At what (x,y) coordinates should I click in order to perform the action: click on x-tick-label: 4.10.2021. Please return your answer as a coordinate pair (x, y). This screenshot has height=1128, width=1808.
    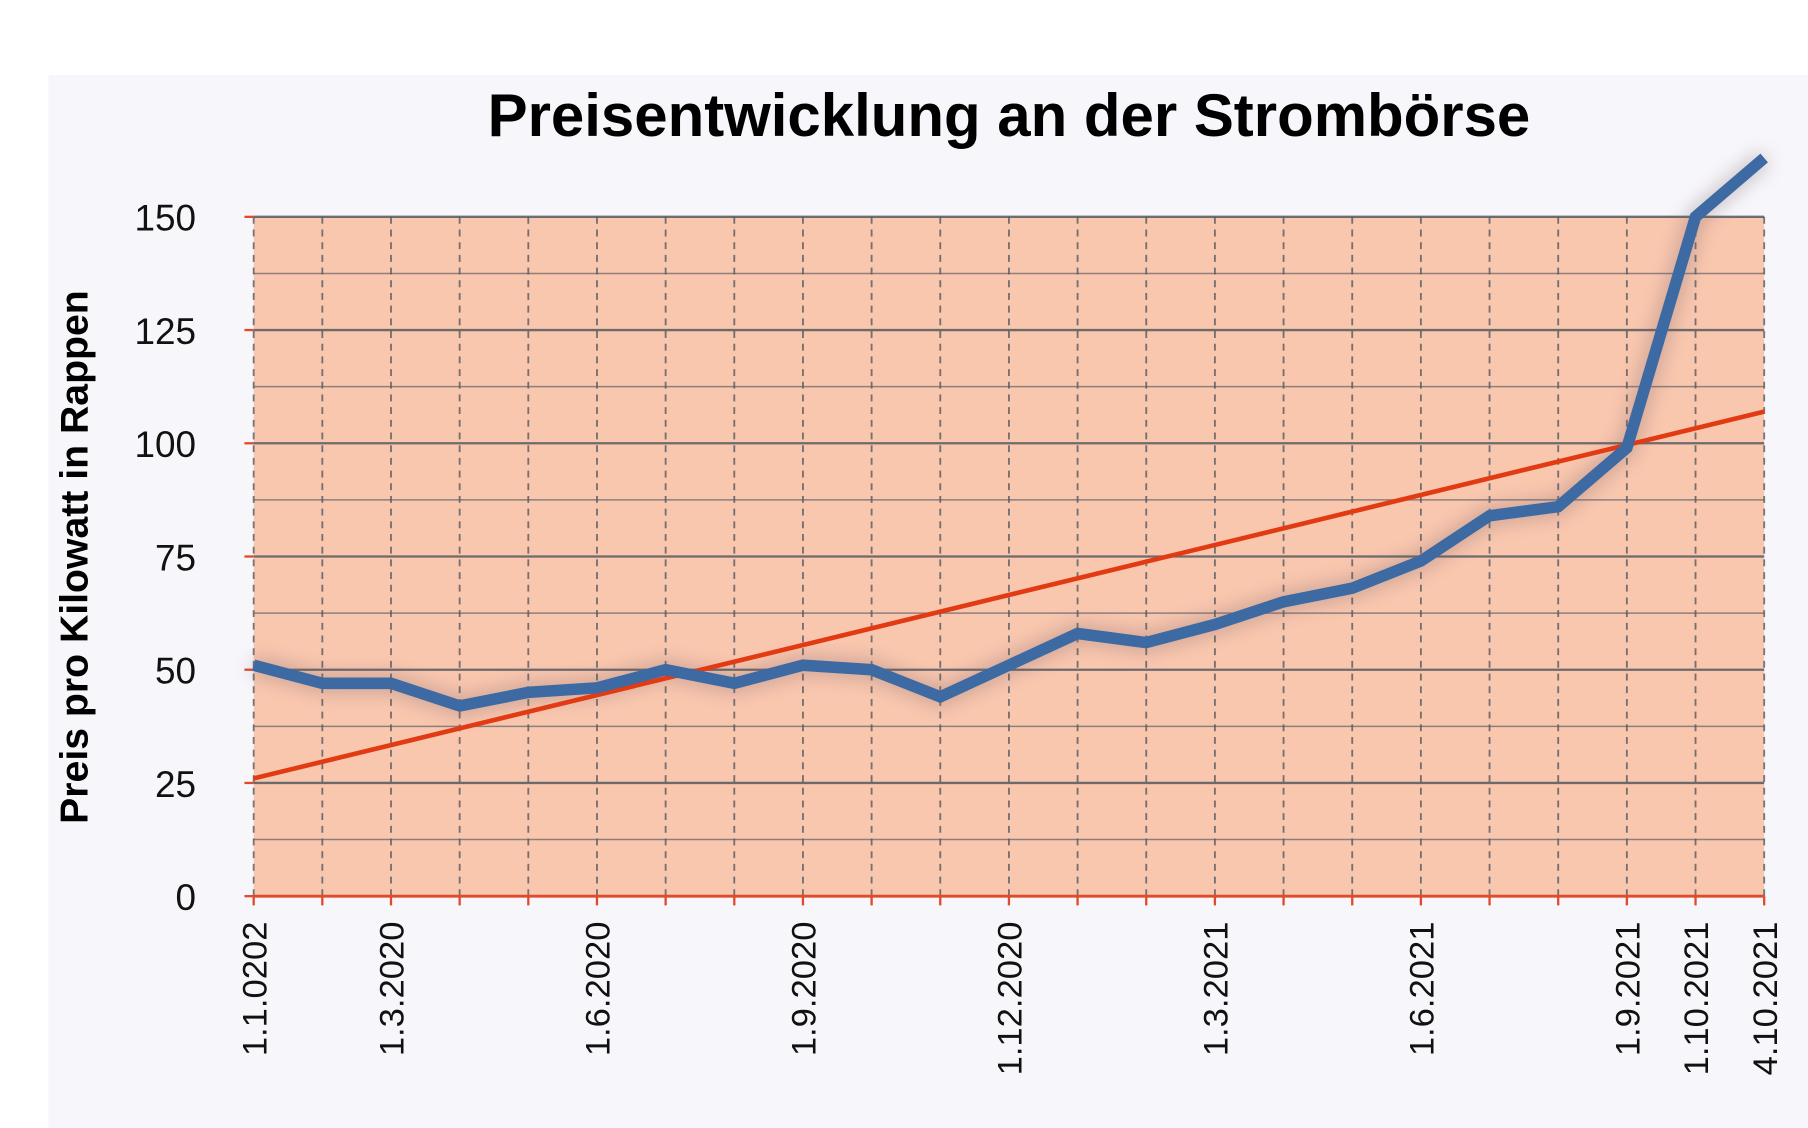
    Looking at the image, I should click on (1766, 999).